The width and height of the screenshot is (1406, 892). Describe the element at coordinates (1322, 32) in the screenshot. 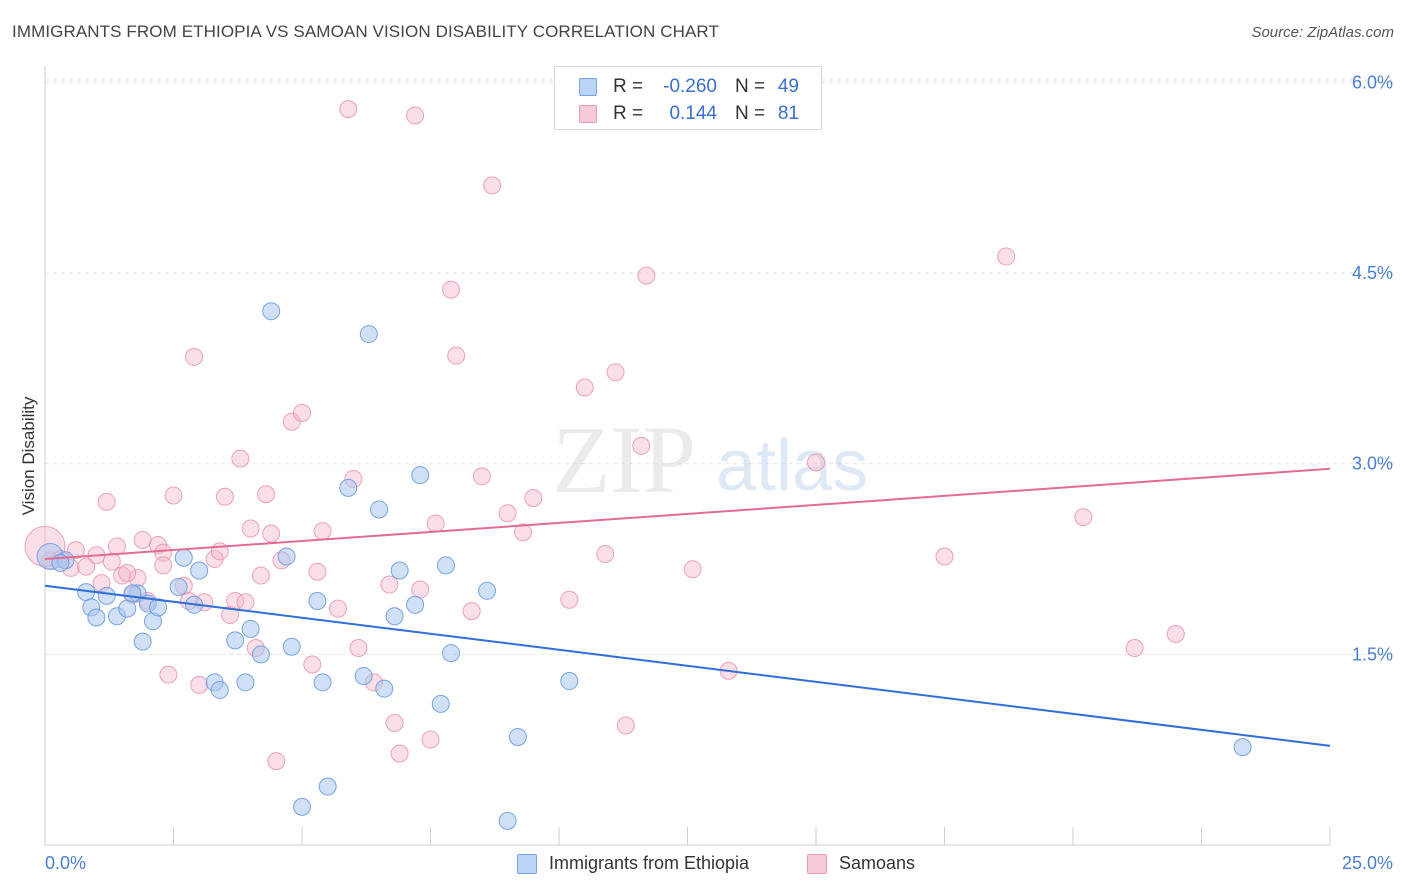

I see `source-label: Source: ZipAtlas.com` at that location.